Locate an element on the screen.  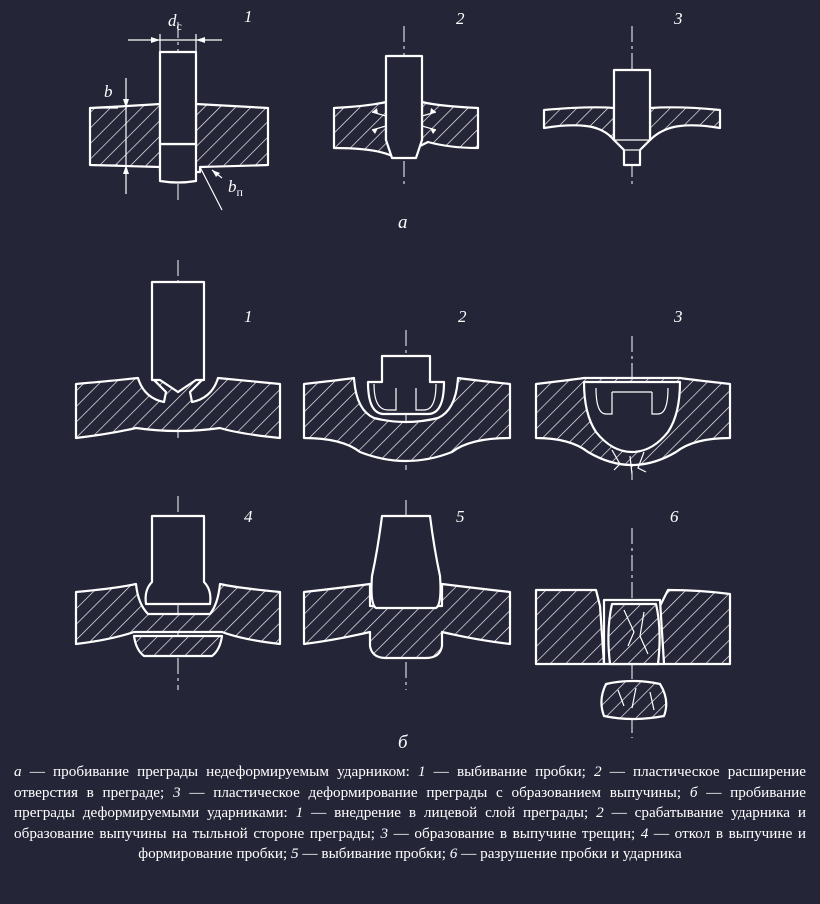
fig-a2-hole-expansion: 2 is located at coordinates (406, 97).